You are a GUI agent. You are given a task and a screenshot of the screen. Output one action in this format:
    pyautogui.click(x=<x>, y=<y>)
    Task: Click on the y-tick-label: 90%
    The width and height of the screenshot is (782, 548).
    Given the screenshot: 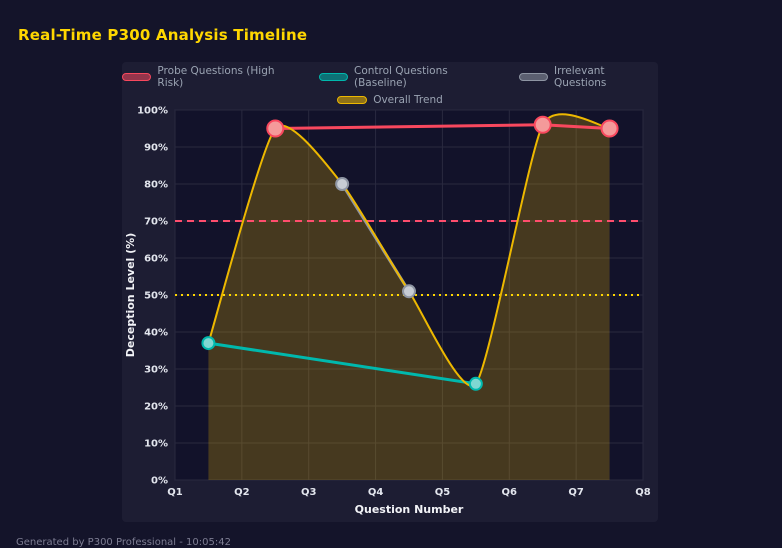 What is the action you would take?
    pyautogui.click(x=156, y=148)
    